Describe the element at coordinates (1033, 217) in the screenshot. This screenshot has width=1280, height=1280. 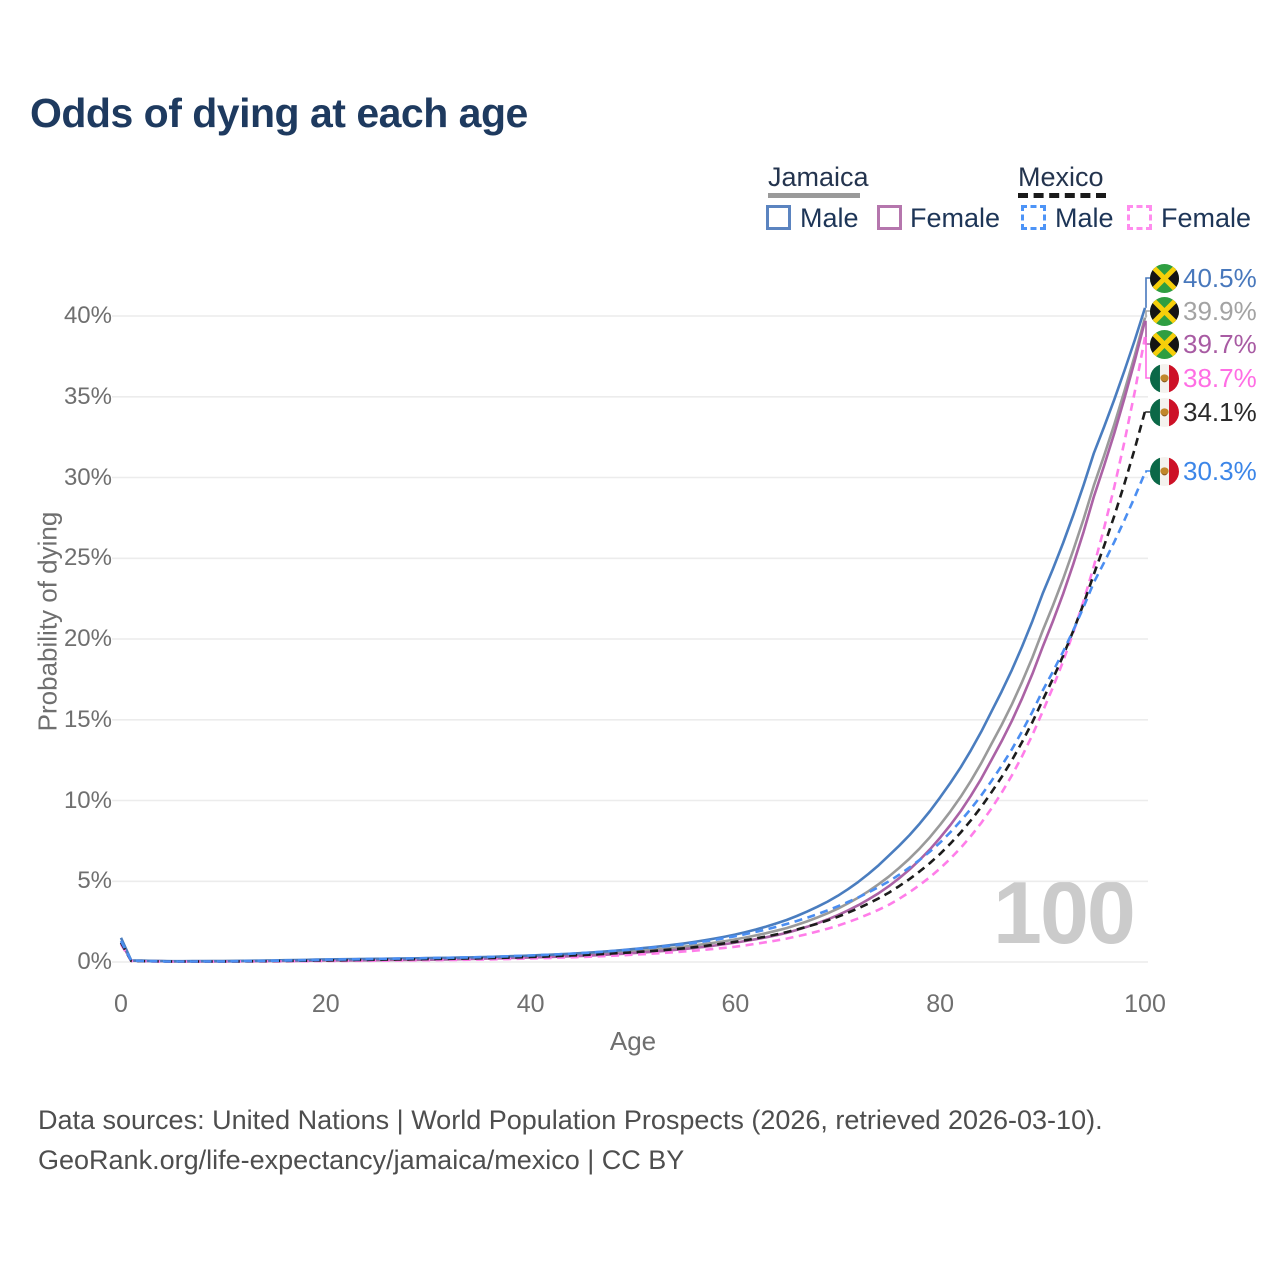
I see `mexico-male-swatch-icon` at that location.